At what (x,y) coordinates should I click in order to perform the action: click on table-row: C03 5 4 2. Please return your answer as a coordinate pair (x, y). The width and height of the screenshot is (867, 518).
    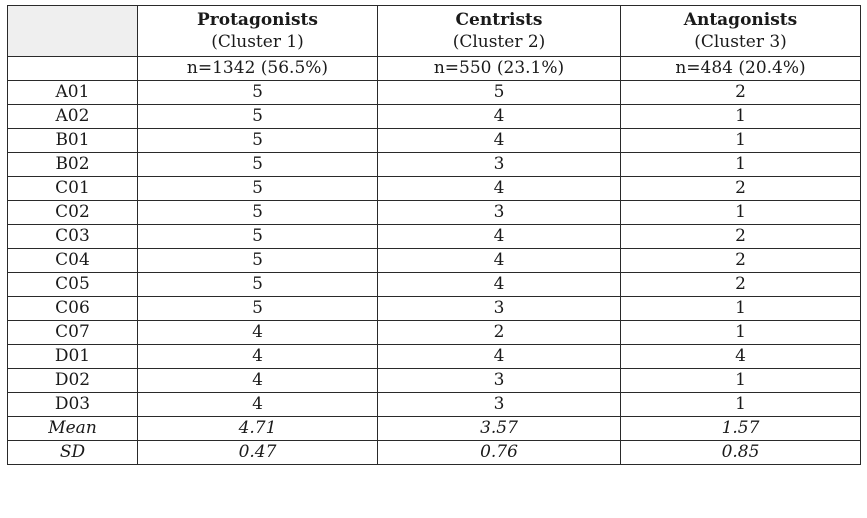
    Looking at the image, I should click on (434, 236).